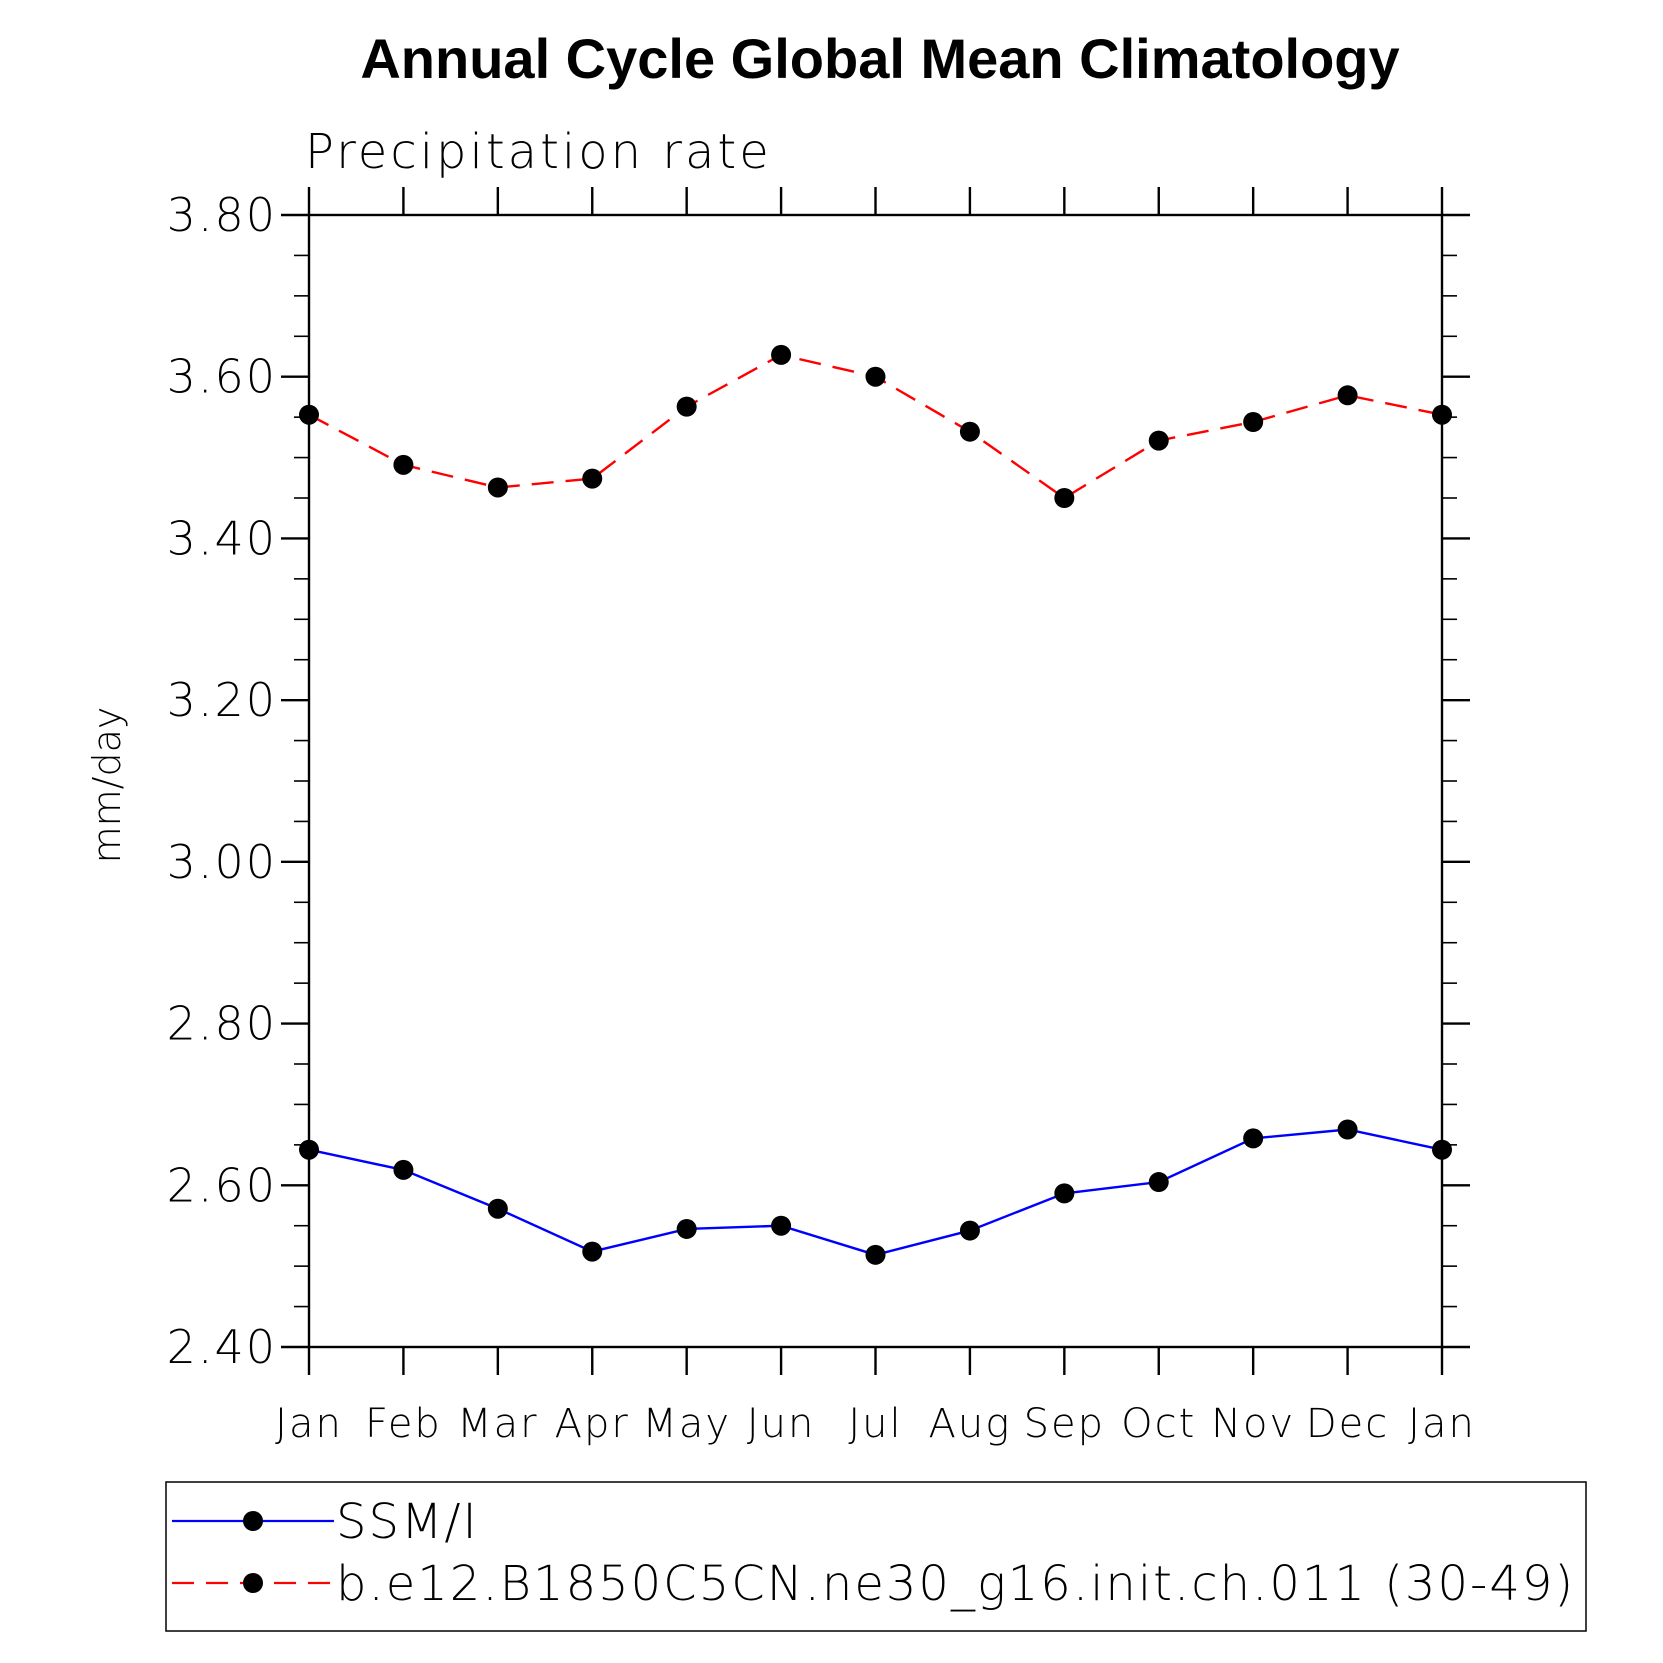  Describe the element at coordinates (1347, 1424) in the screenshot. I see `x-tick-label: Dec` at that location.